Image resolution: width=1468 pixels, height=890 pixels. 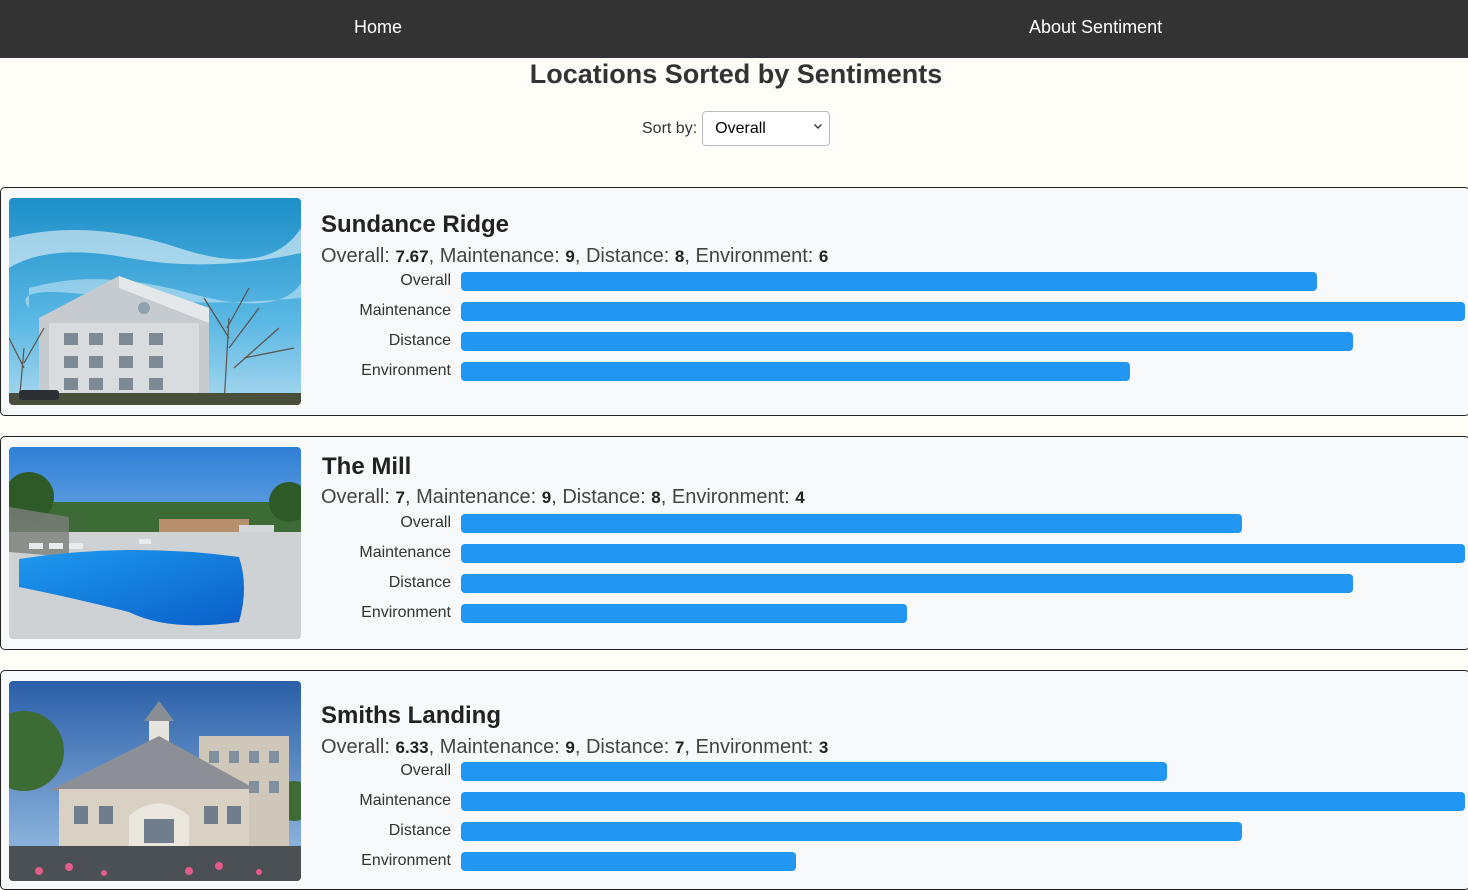 I want to click on environment-score: 4, so click(x=800, y=497).